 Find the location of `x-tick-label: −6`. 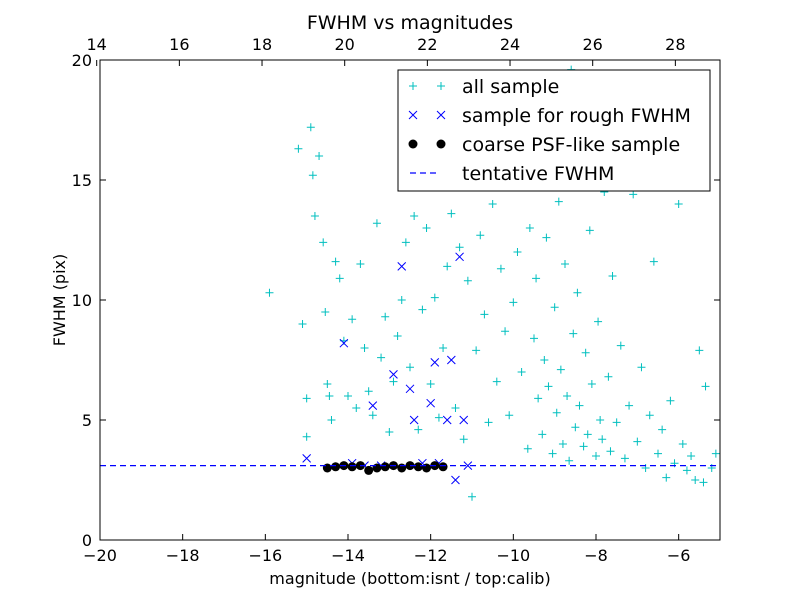

x-tick-label: −6 is located at coordinates (679, 555).